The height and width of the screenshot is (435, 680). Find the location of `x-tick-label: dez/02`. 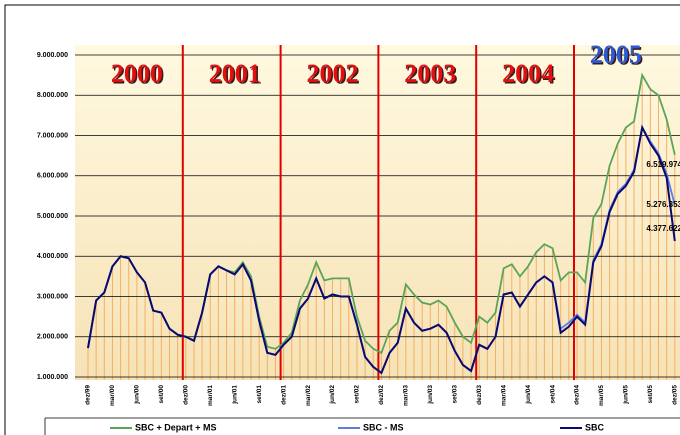

x-tick-label: dez/02 is located at coordinates (381, 395).